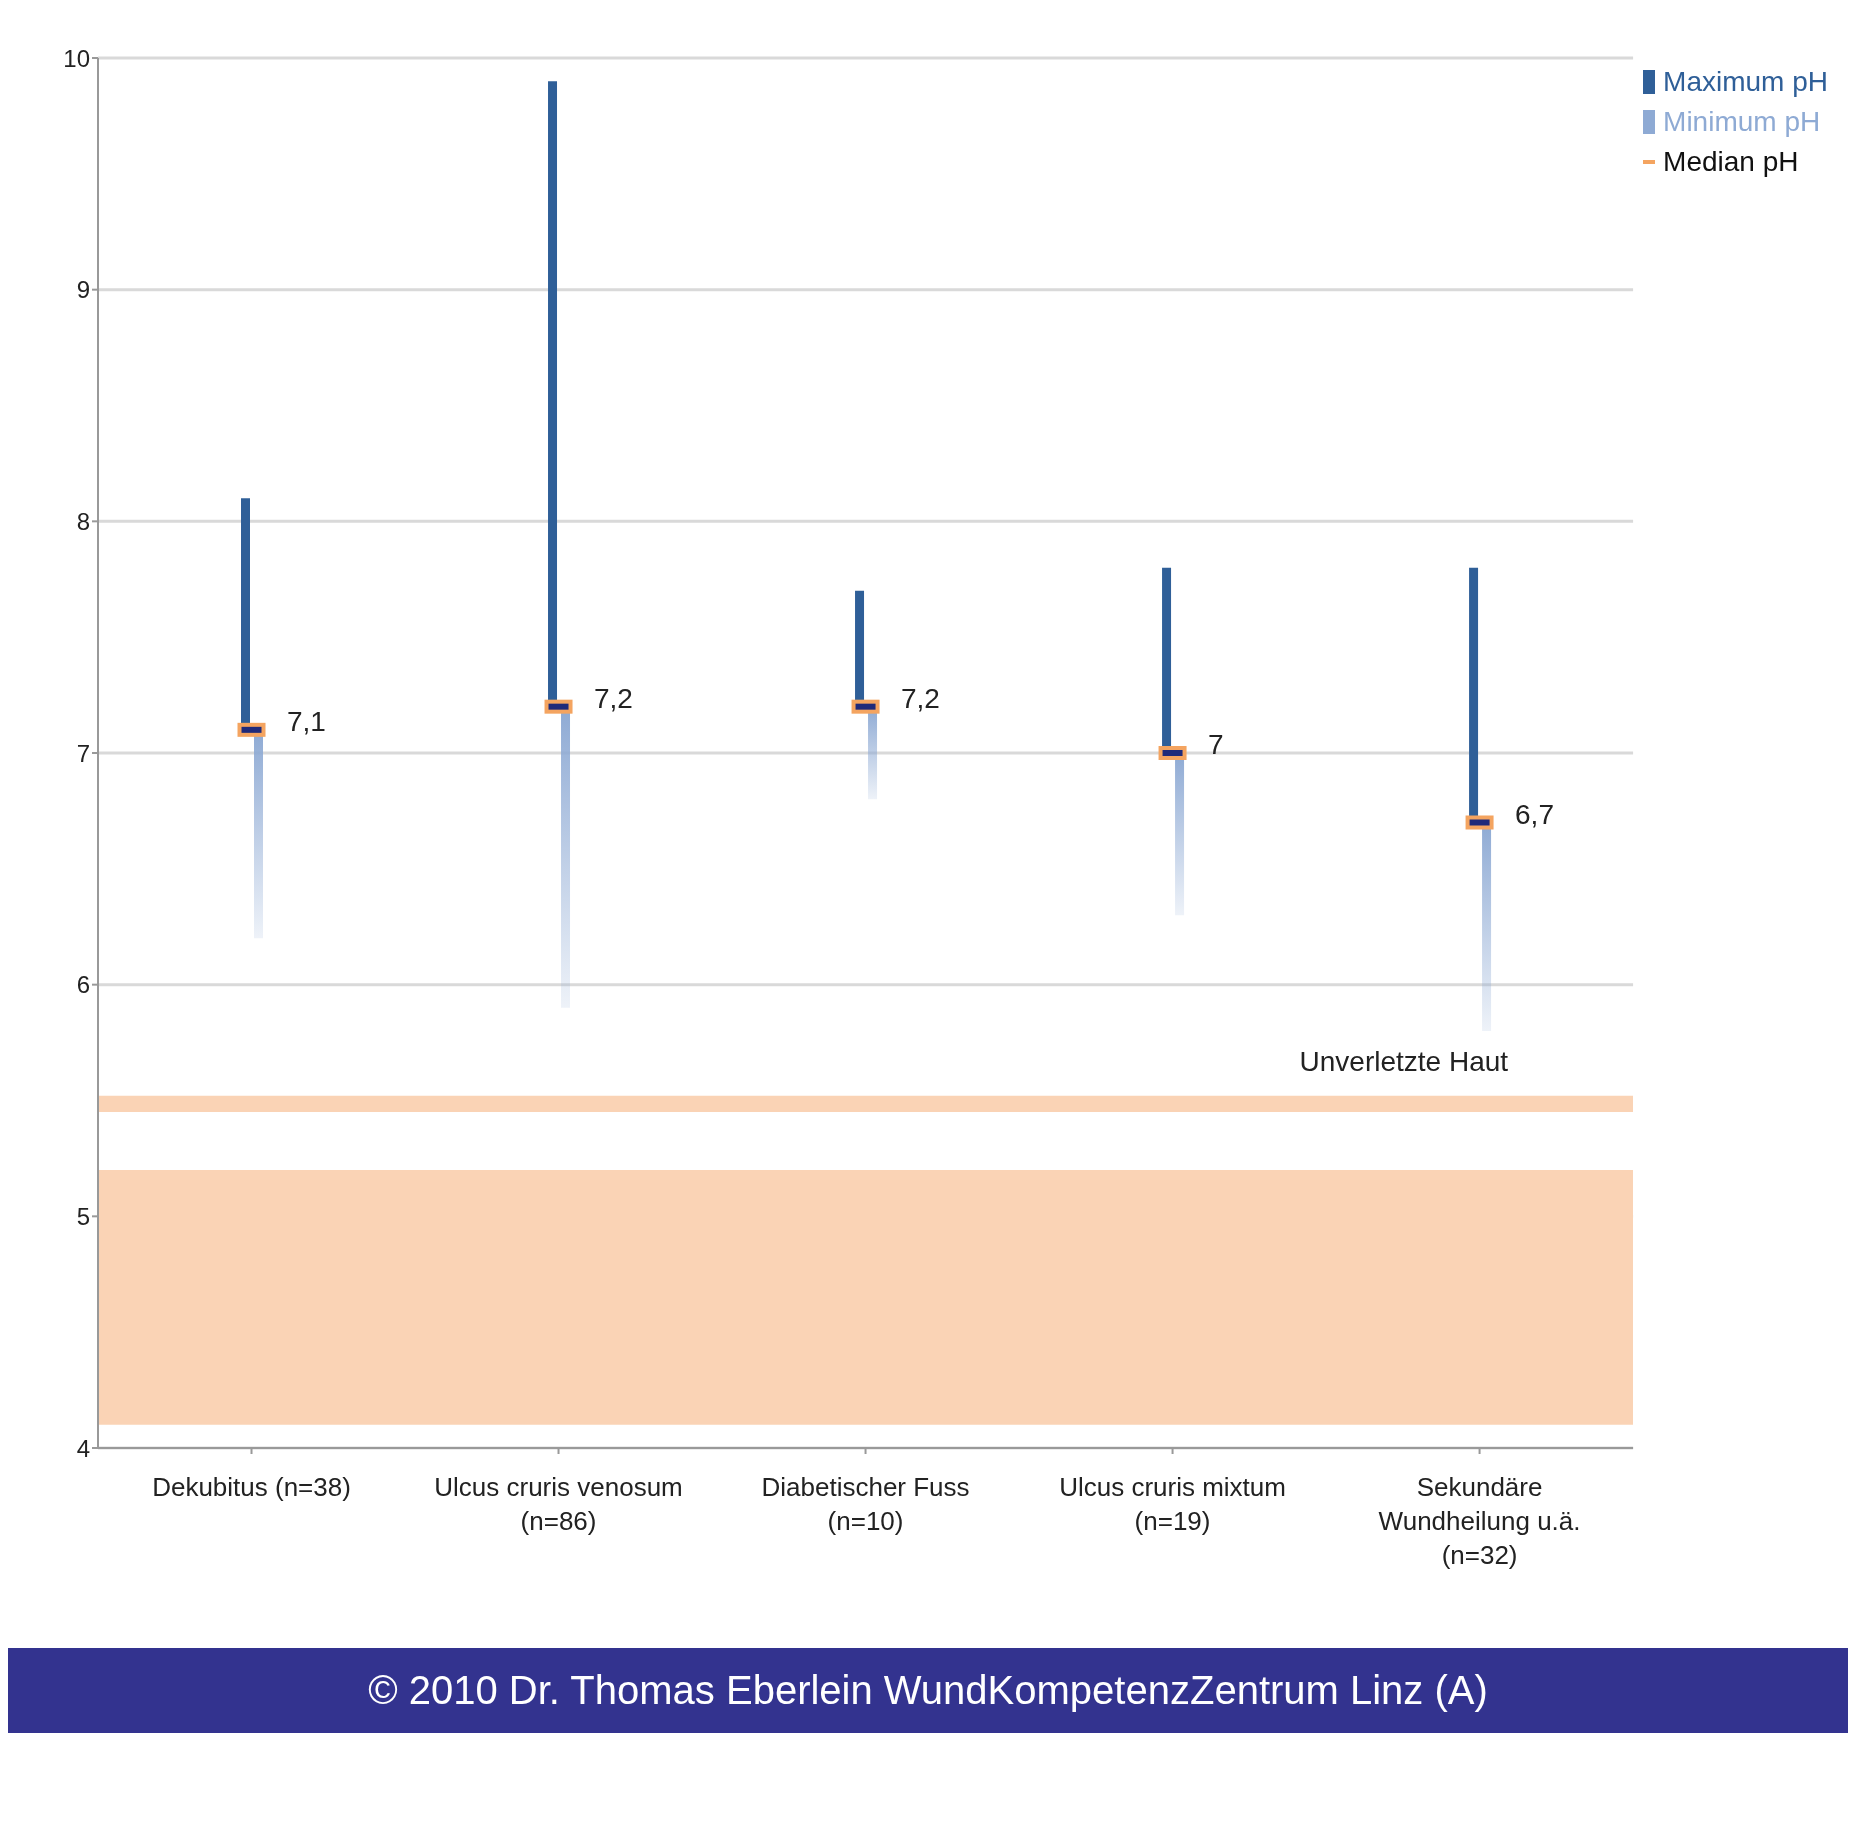 The image size is (1854, 1841). What do you see at coordinates (928, 1690) in the screenshot?
I see `text: © 2010 Dr. Thomas Eberlein WundKompetenzZentrum Linz (A)` at bounding box center [928, 1690].